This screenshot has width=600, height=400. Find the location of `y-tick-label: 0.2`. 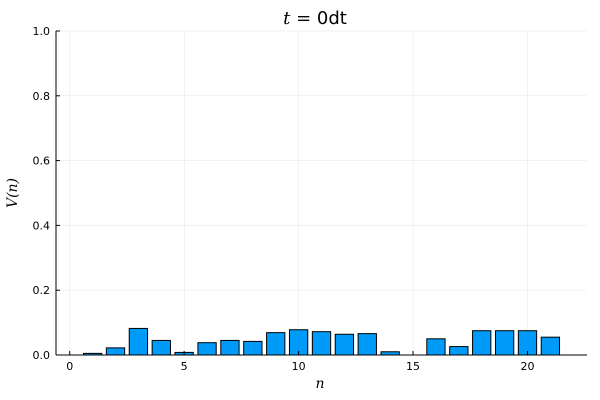

y-tick-label: 0.2 is located at coordinates (42, 290).